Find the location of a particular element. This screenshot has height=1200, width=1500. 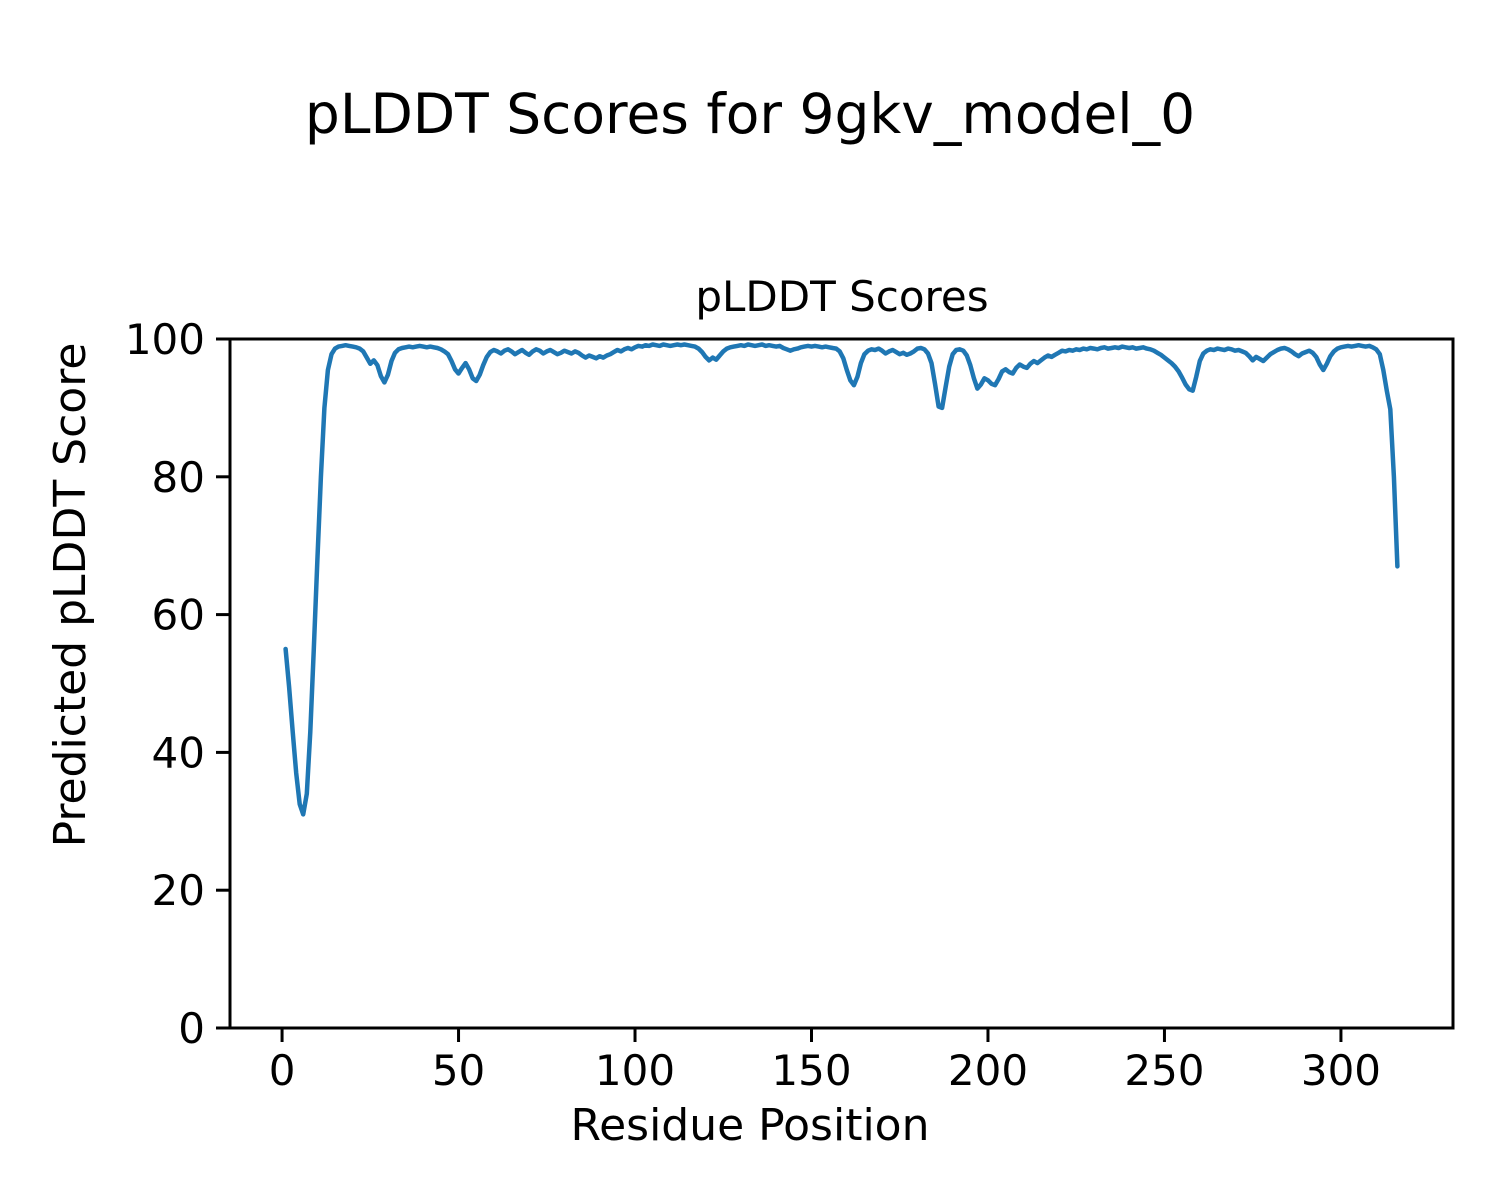

x-tick-label: 250 is located at coordinates (1164, 1070).